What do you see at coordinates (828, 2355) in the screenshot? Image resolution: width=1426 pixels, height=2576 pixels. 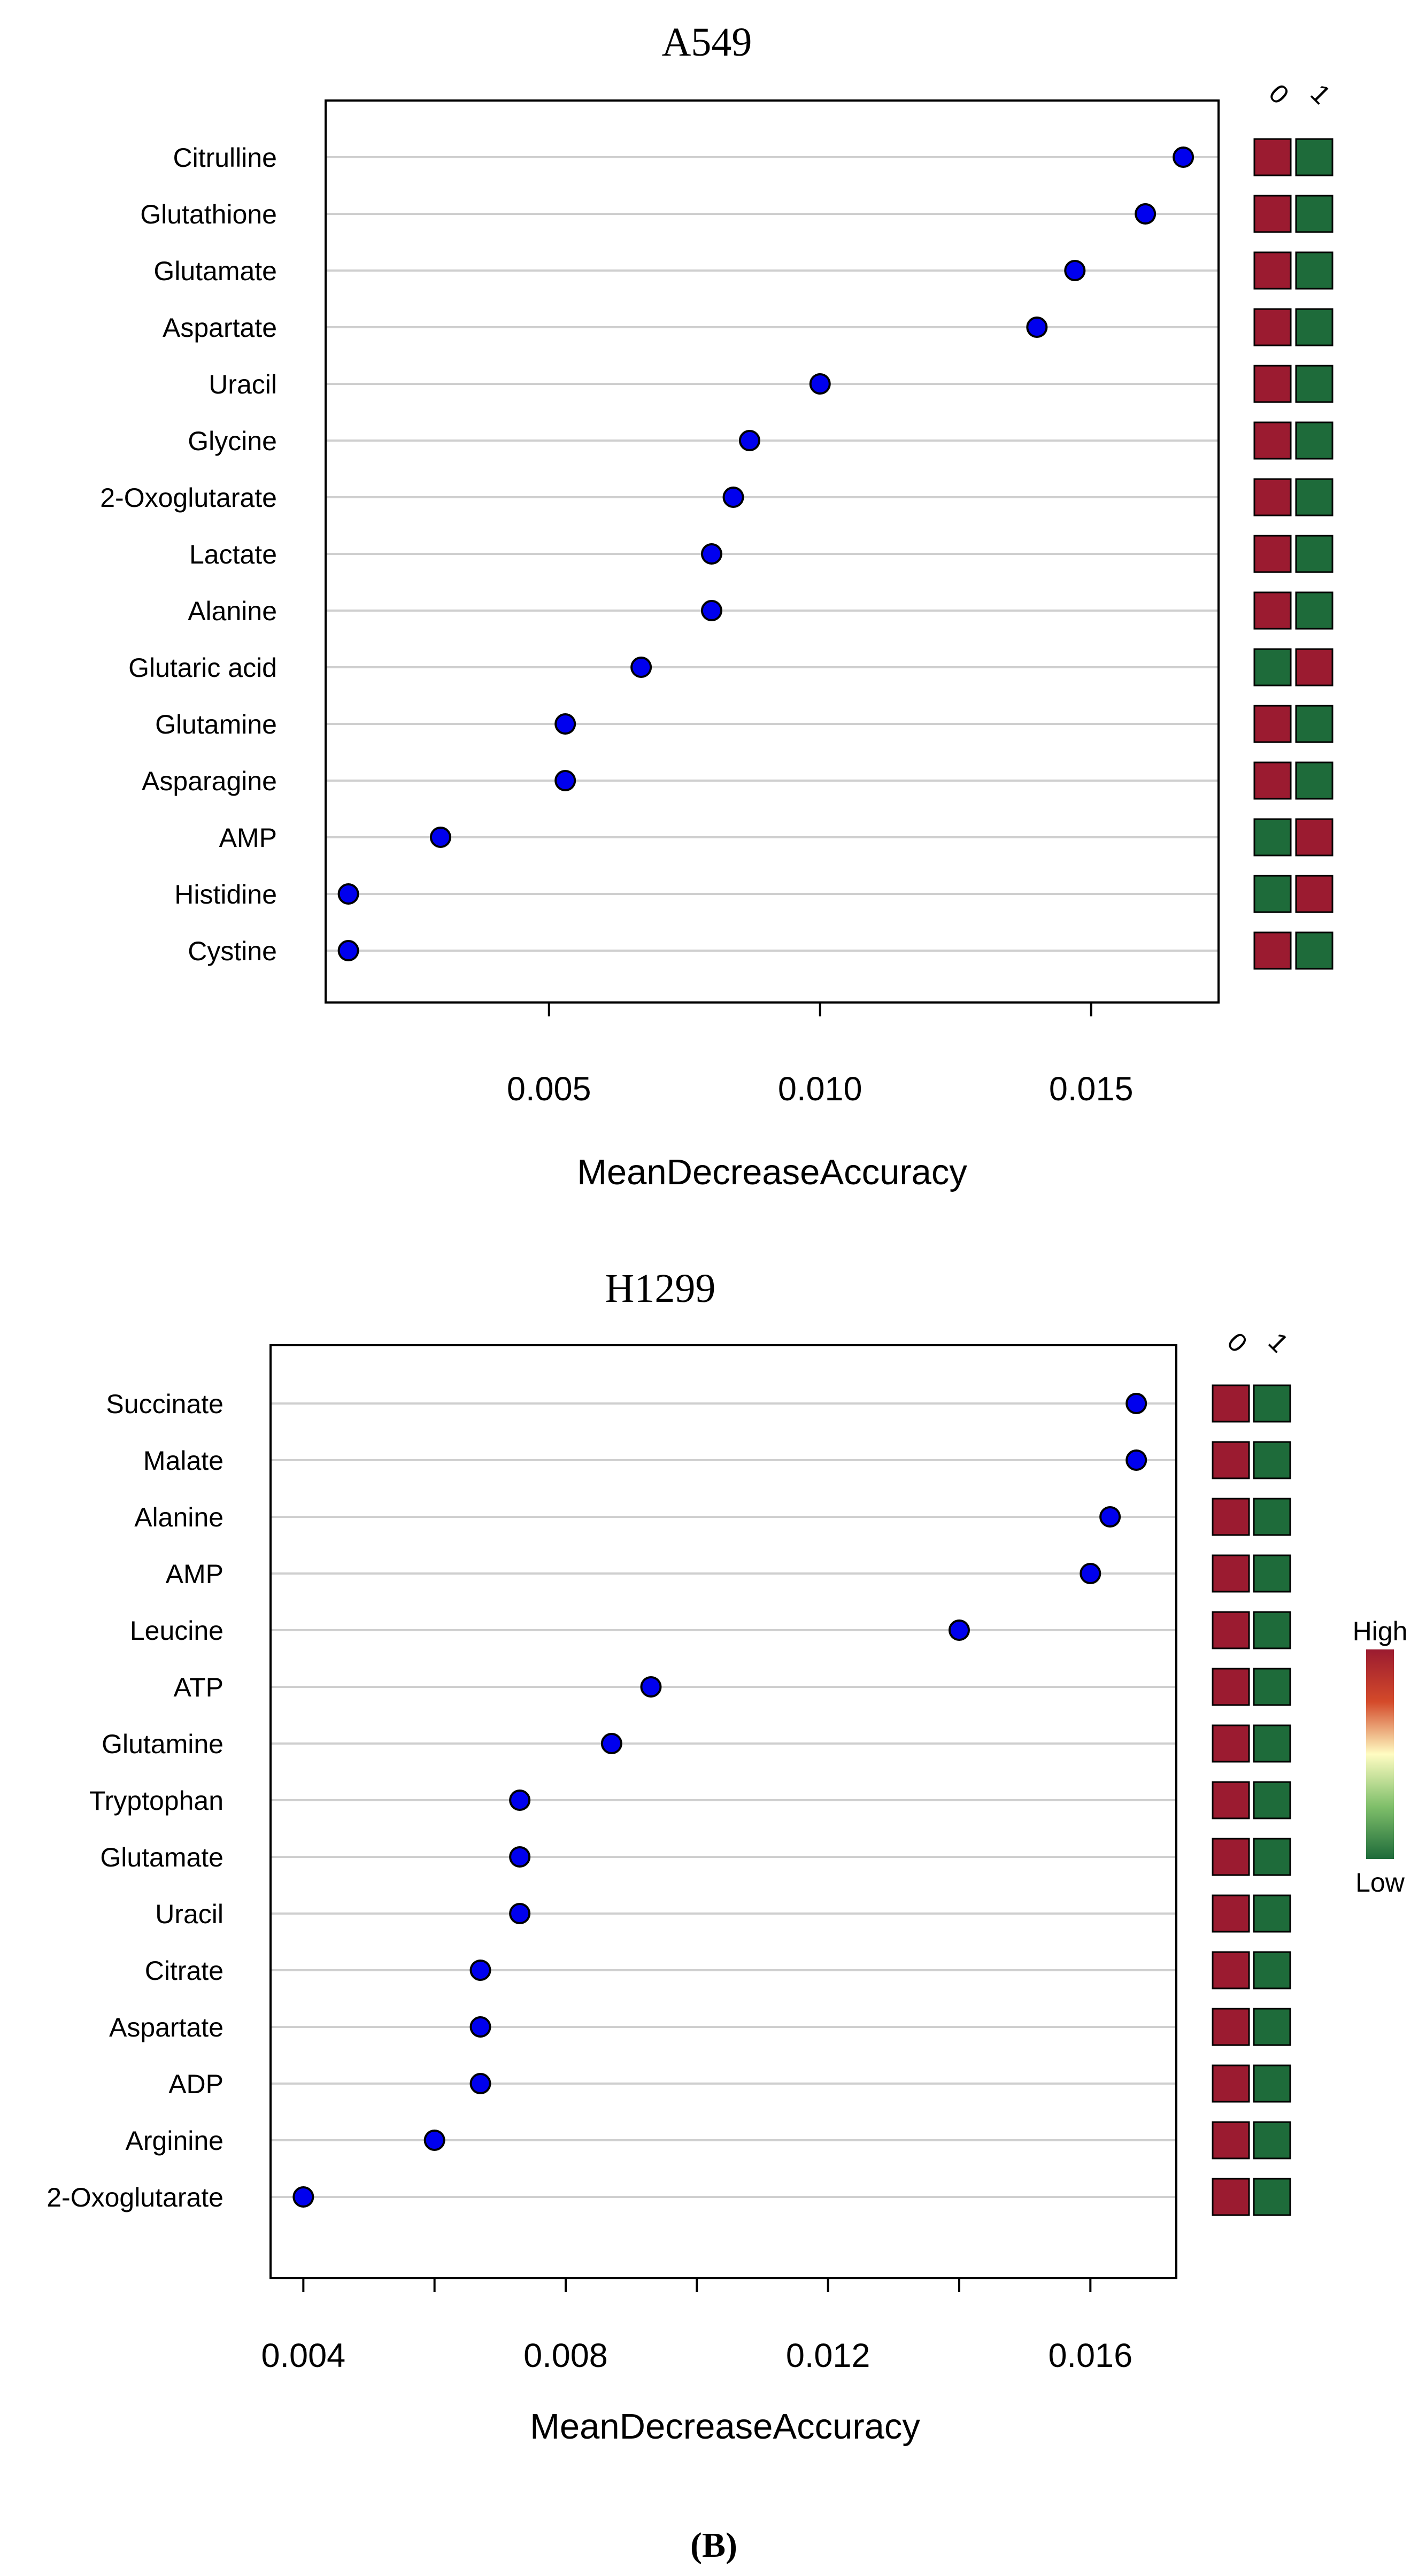 I see `x-tick-label: 0.012` at bounding box center [828, 2355].